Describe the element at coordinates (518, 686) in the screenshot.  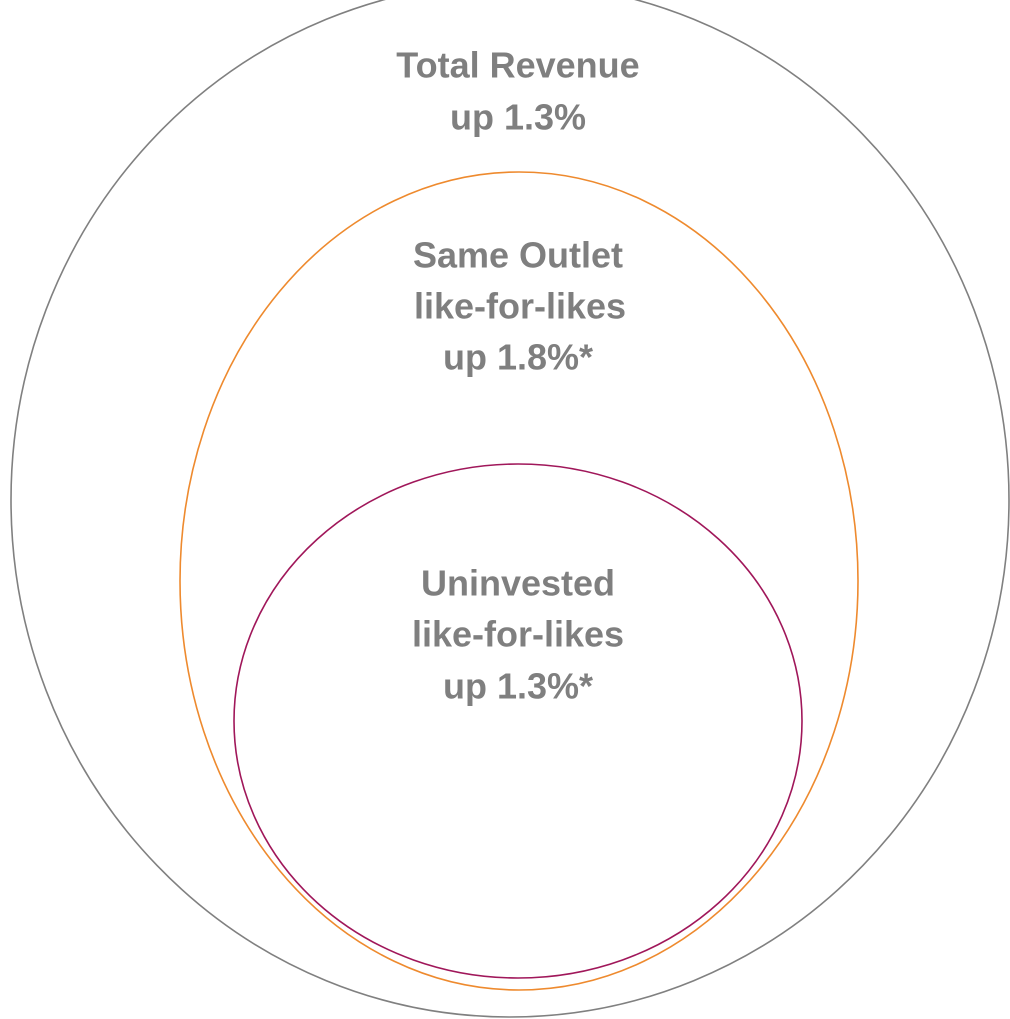
I see `label-line: up 1.3%*` at that location.